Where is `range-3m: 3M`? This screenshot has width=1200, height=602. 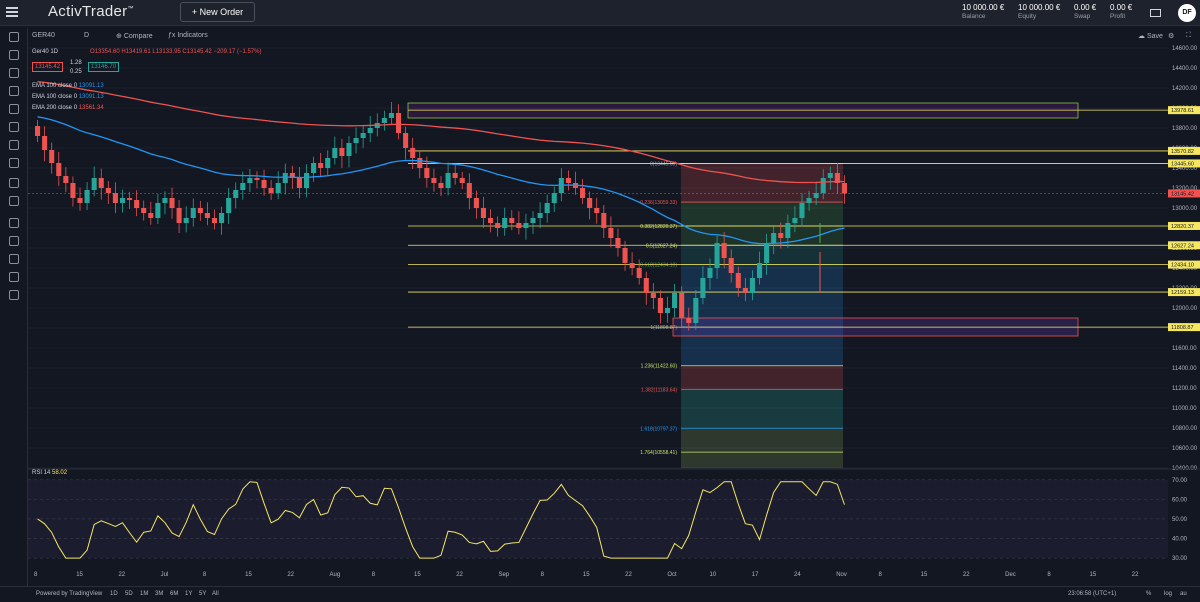
range-3m: 3M is located at coordinates (159, 594).